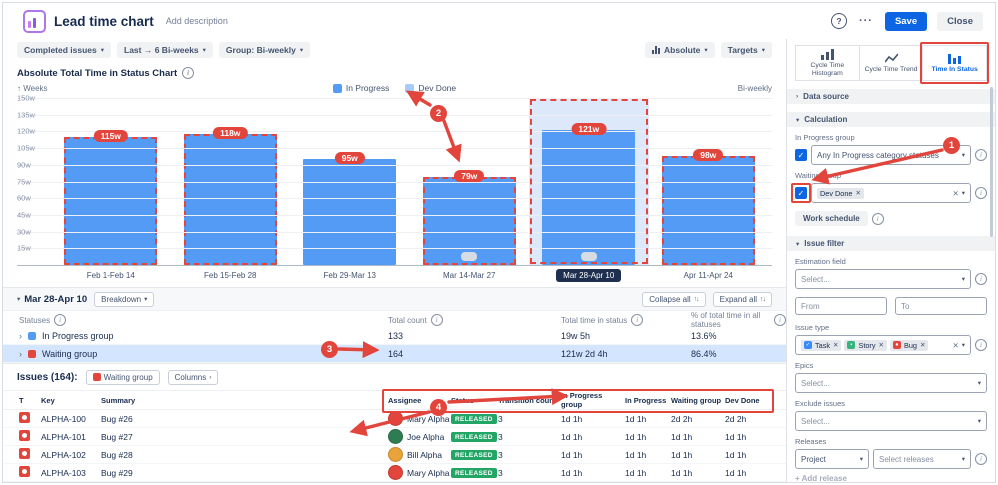 The height and width of the screenshot is (485, 998). What do you see at coordinates (196, 21) in the screenshot?
I see `add-description-link: Add description` at bounding box center [196, 21].